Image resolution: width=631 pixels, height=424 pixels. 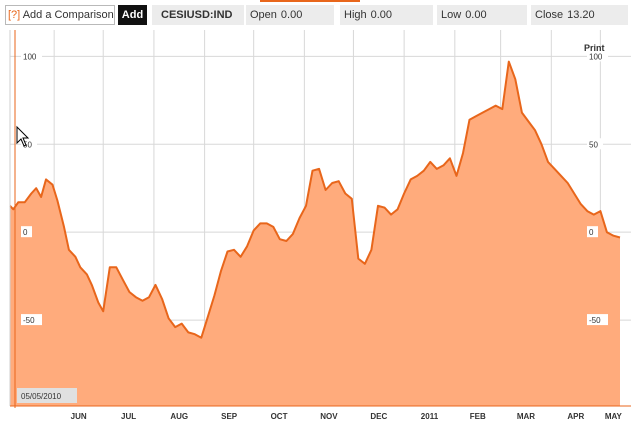 I want to click on y-tick-label-left-1: 50, so click(x=27, y=144).